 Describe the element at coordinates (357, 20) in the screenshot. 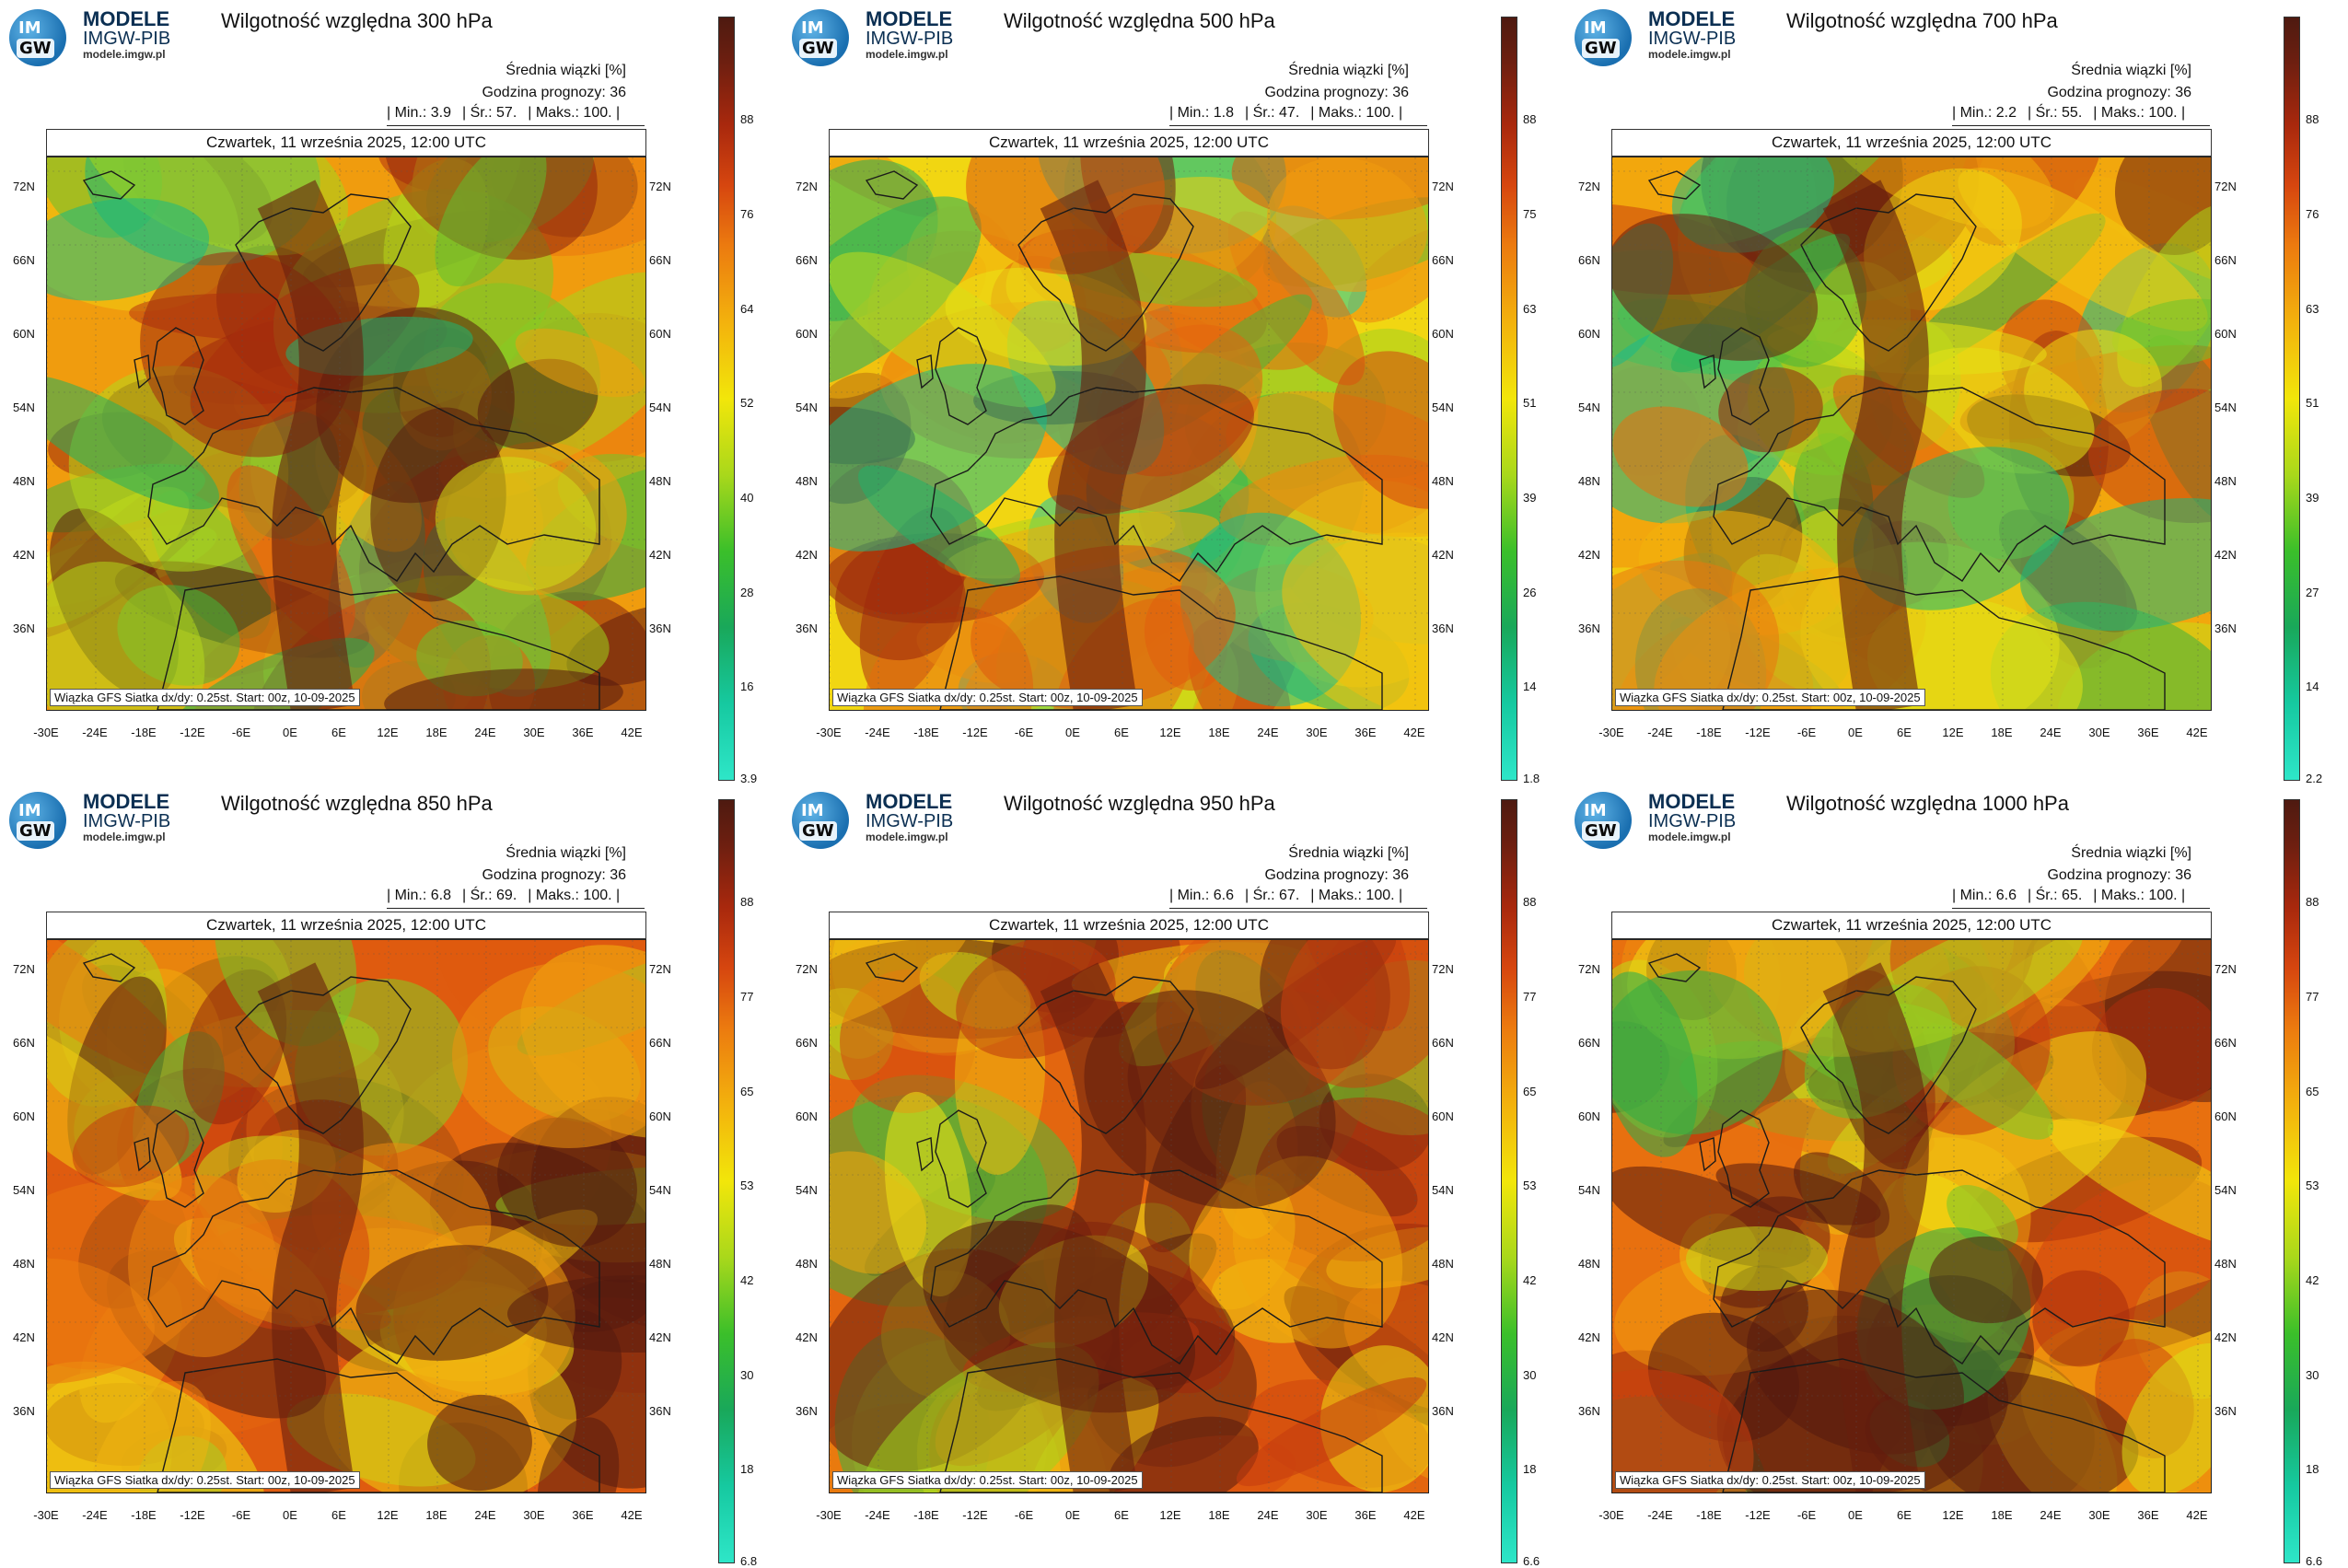

I see `map-title: Wilgotność względna 300 hPa` at that location.